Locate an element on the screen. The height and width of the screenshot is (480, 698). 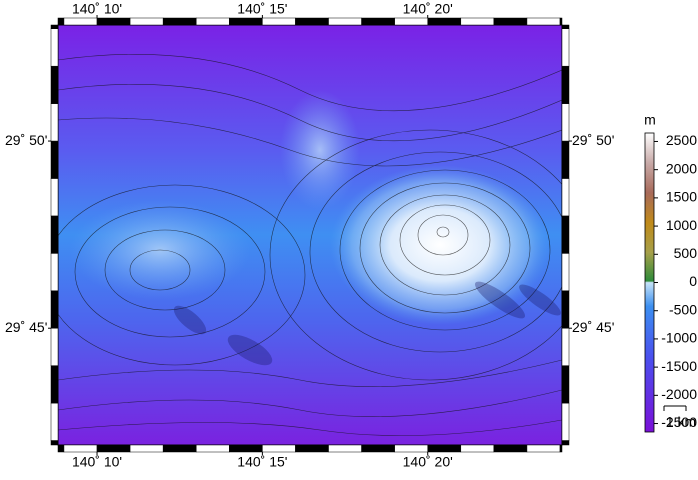
lon-label-top: 140˚ 20' is located at coordinates (428, 9).